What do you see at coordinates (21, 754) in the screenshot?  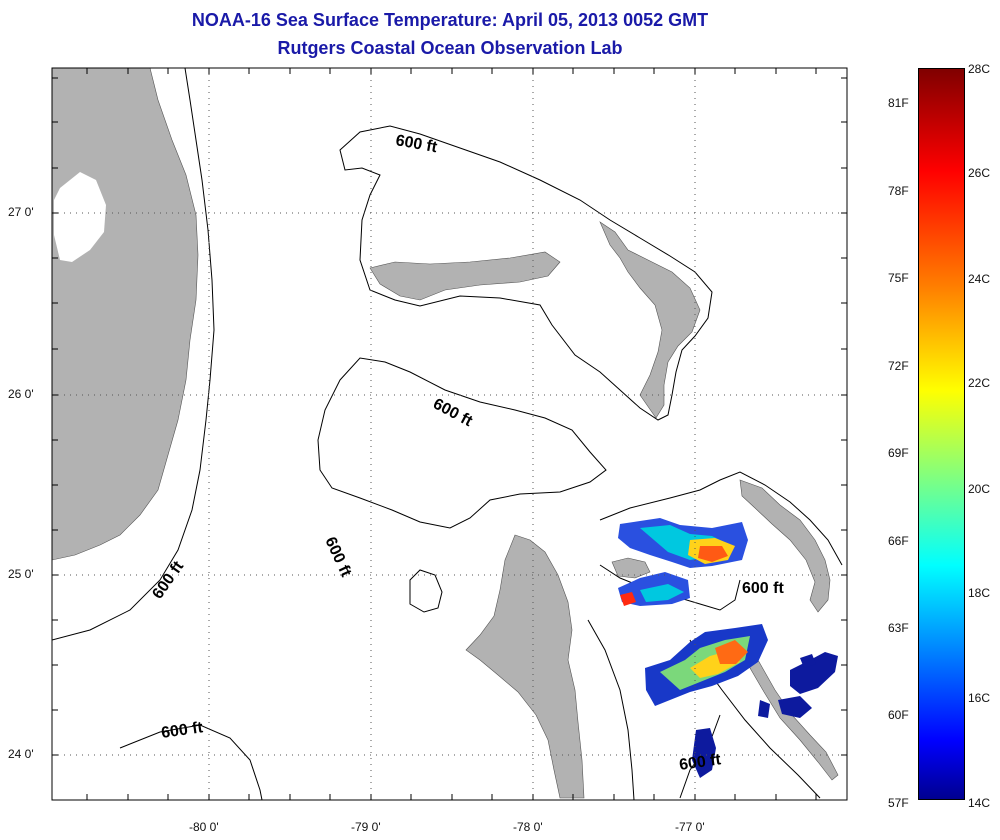 I see `lat-label-24: 24 0'` at bounding box center [21, 754].